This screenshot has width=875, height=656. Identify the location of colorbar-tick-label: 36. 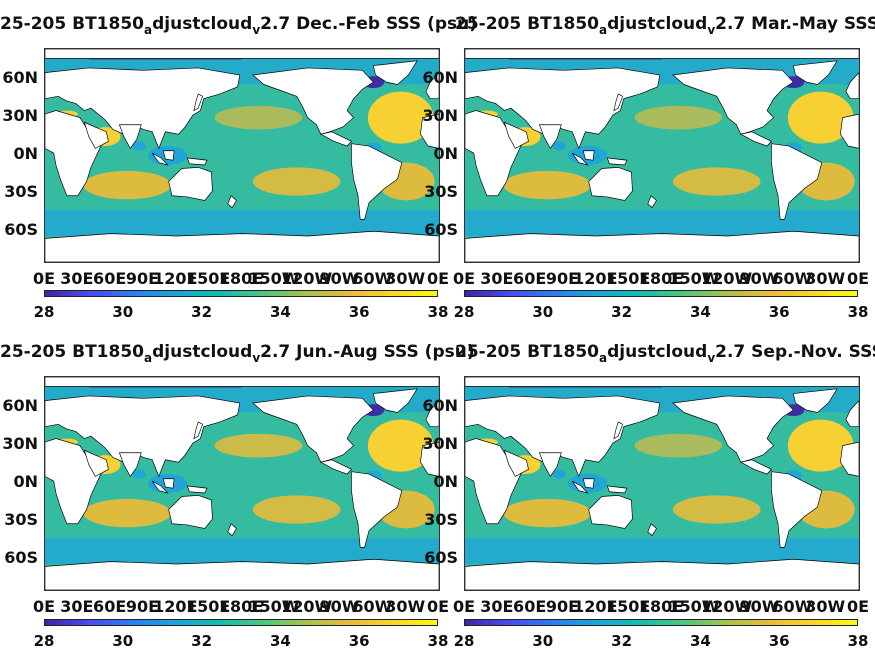
(359, 641).